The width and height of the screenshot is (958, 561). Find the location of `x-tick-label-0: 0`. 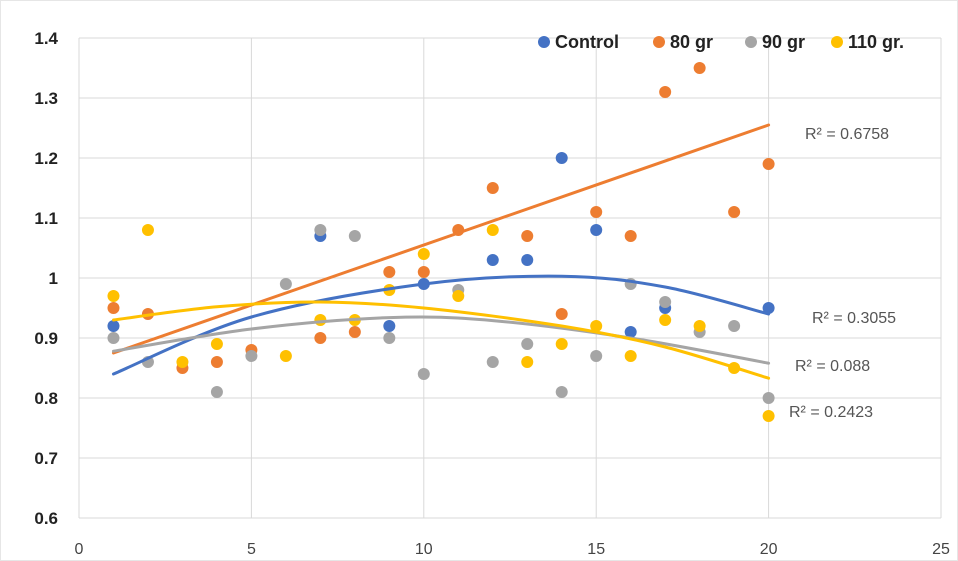

x-tick-label-0: 0 is located at coordinates (79, 549).